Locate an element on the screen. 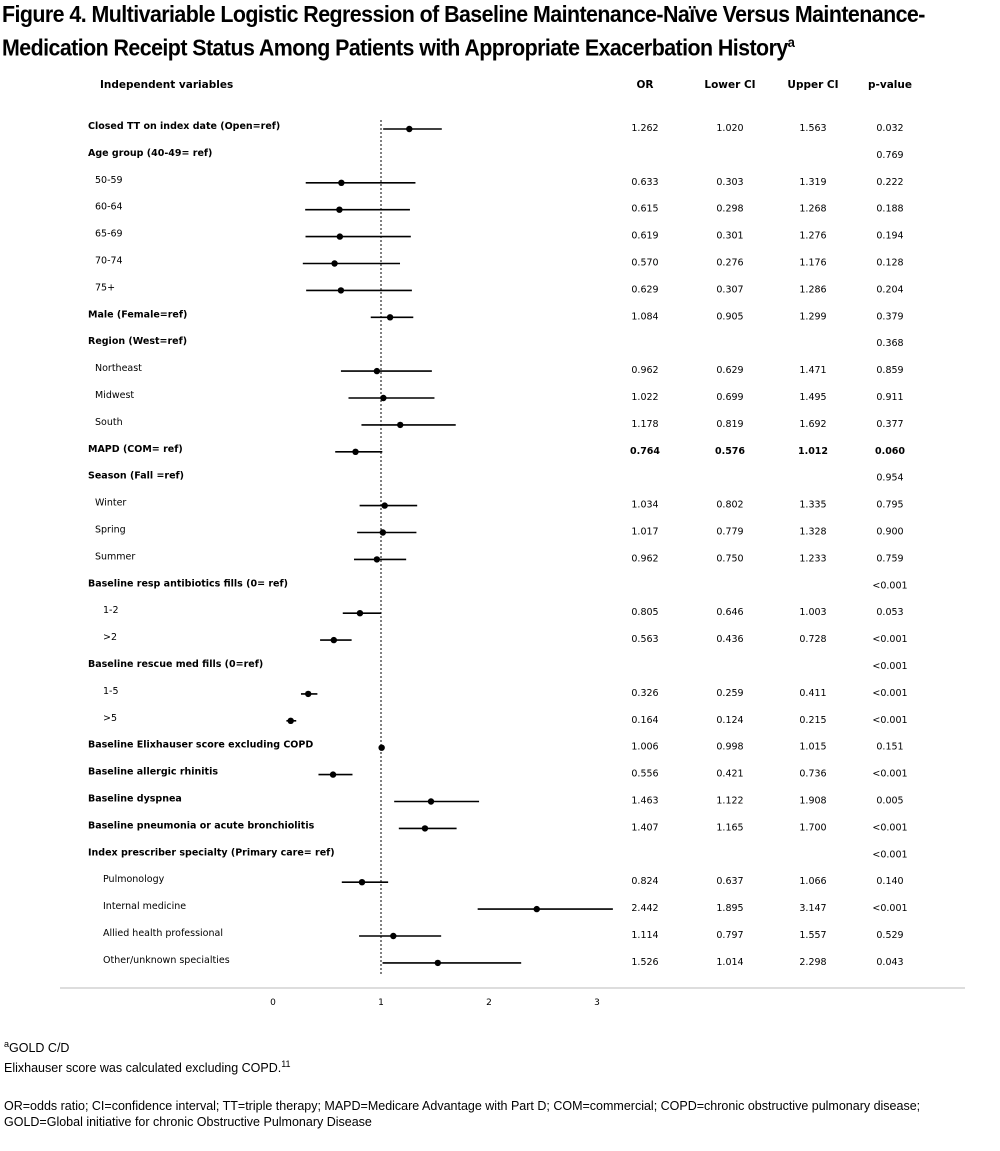 The width and height of the screenshot is (1000, 1151). p-value: 0.900 is located at coordinates (889, 532).